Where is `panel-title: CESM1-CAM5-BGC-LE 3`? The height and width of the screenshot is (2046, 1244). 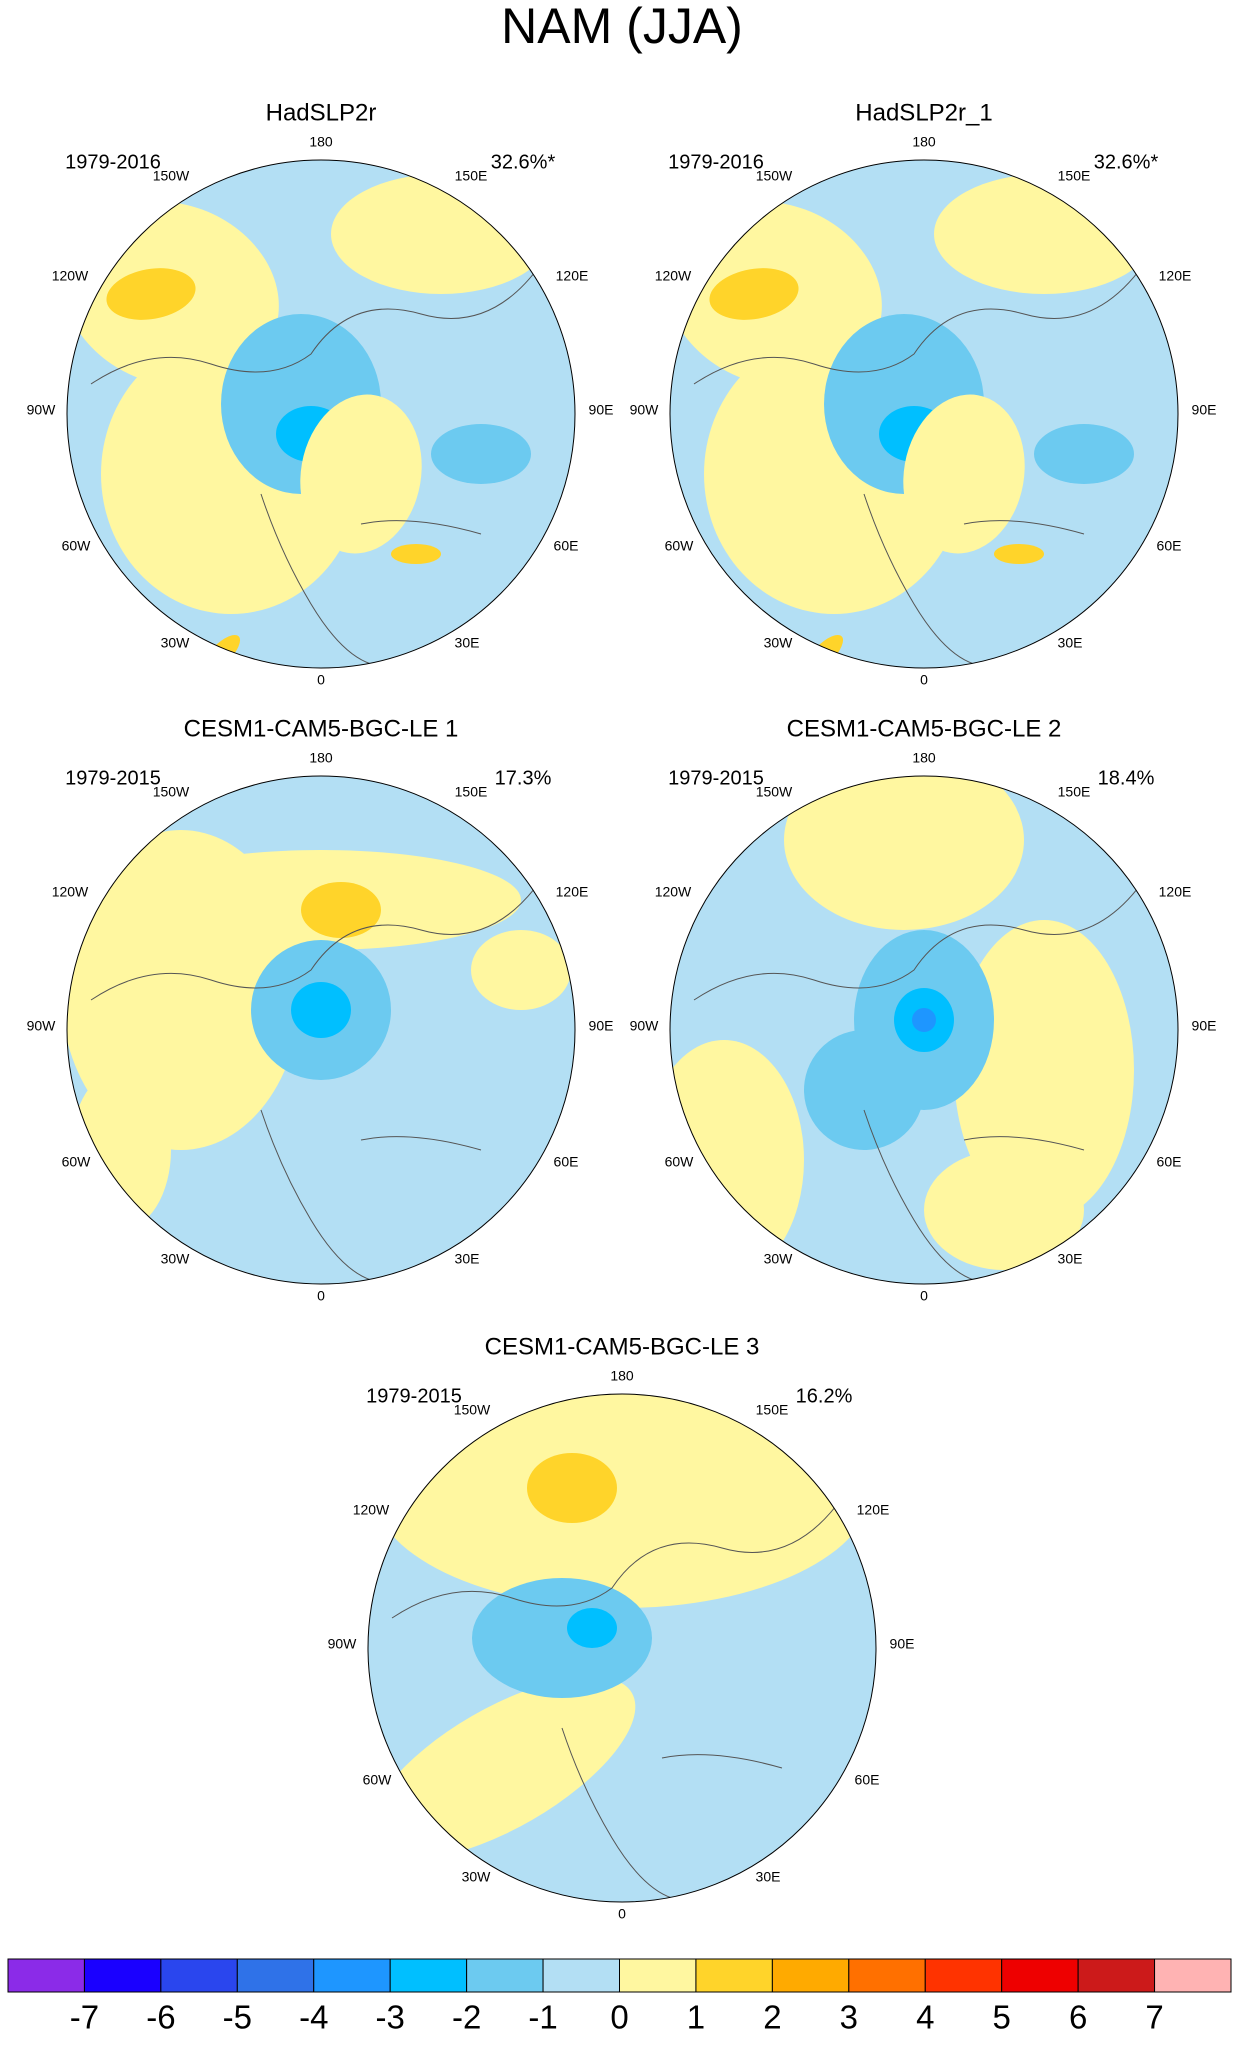 panel-title: CESM1-CAM5-BGC-LE 3 is located at coordinates (622, 1346).